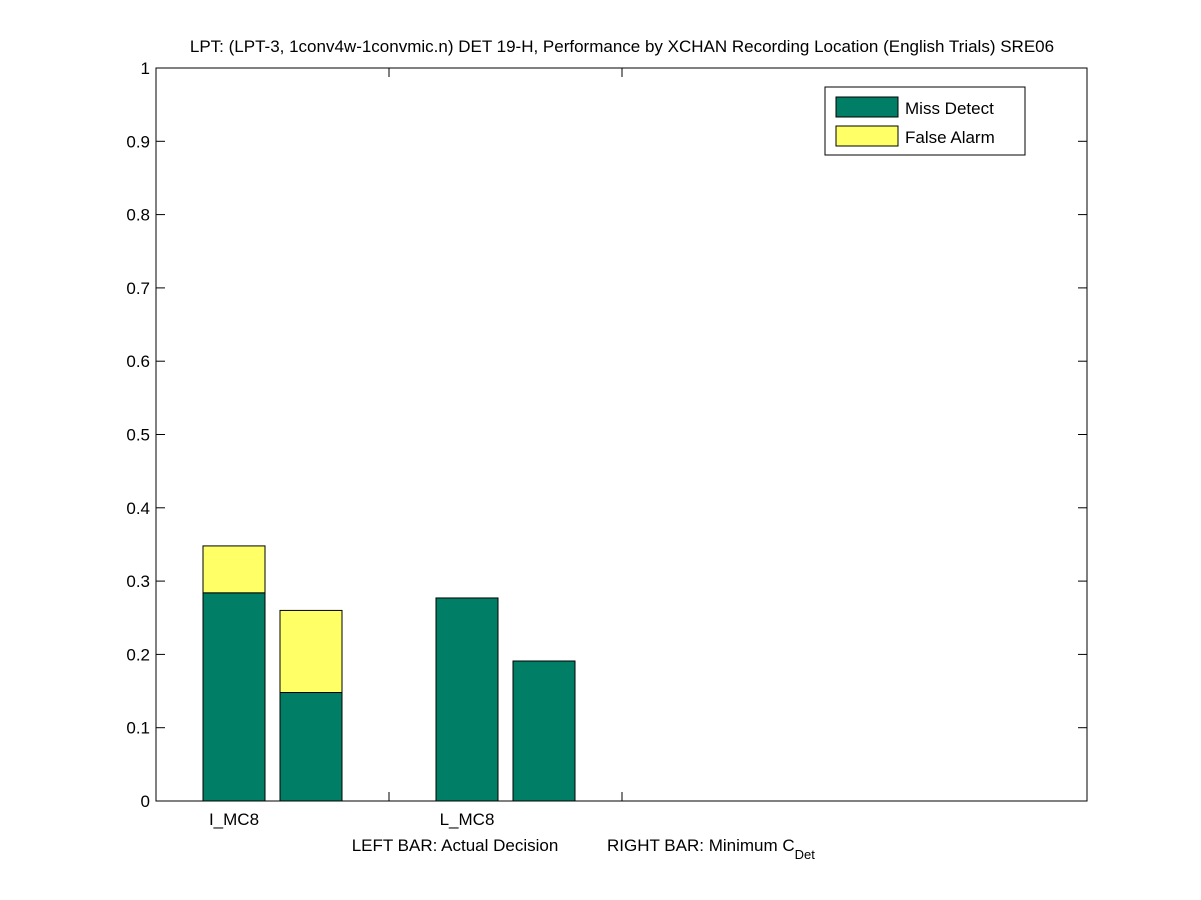  Describe the element at coordinates (950, 137) in the screenshot. I see `legend-label-false-alarm: False Alarm` at that location.